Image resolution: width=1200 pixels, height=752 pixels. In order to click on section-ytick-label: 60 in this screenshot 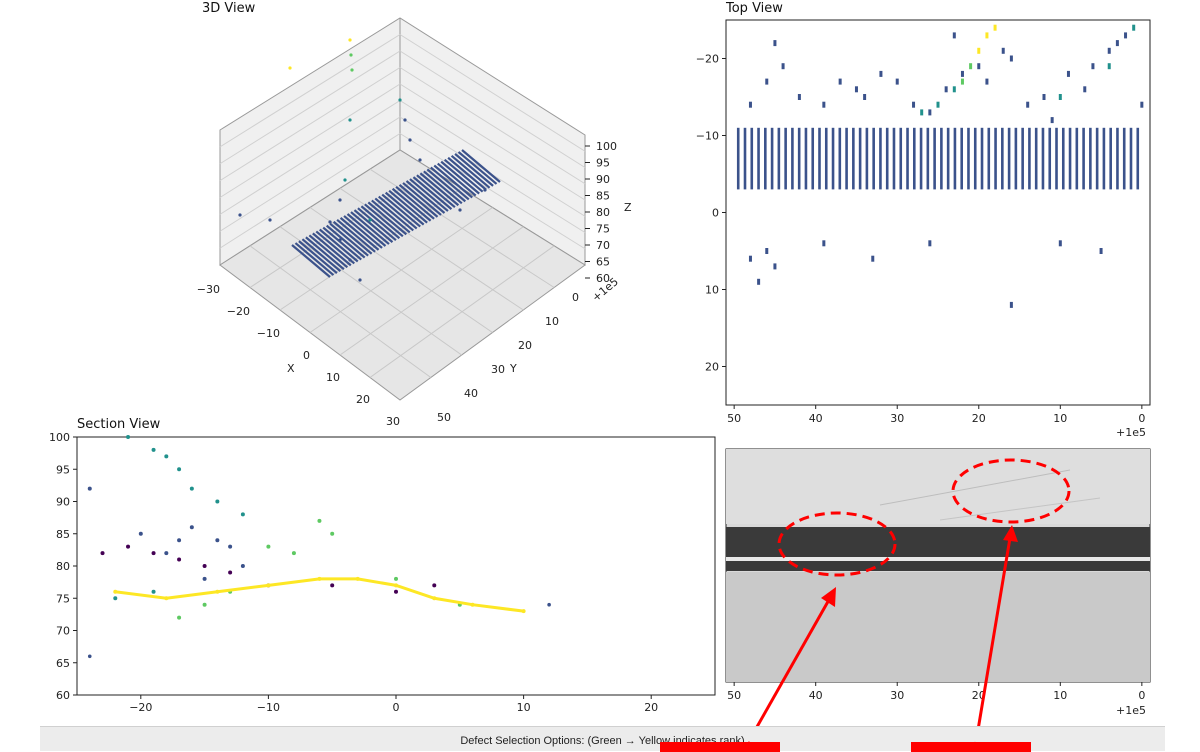, I will do `click(63, 695)`.